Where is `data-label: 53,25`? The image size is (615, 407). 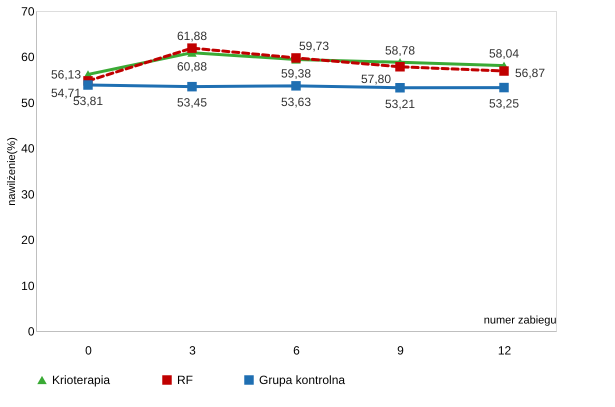
data-label: 53,25 is located at coordinates (504, 103).